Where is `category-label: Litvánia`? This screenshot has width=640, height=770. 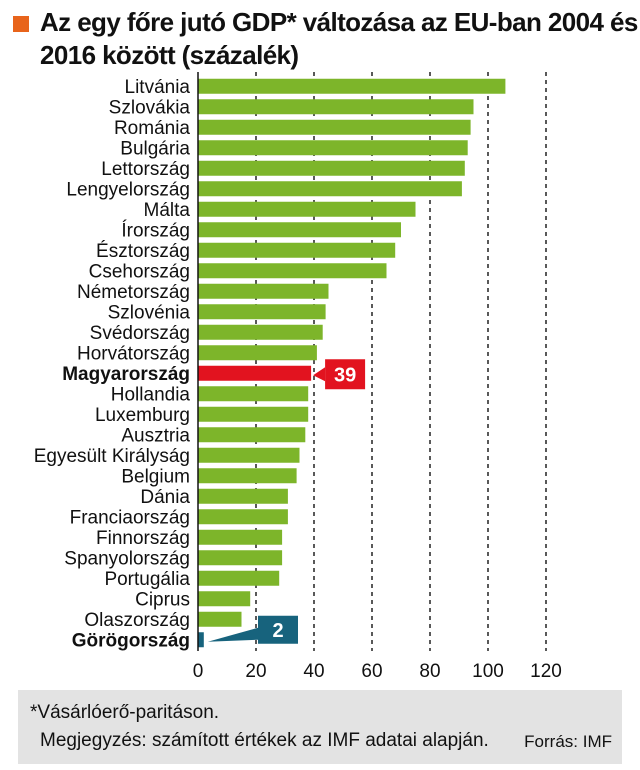 category-label: Litvánia is located at coordinates (158, 87).